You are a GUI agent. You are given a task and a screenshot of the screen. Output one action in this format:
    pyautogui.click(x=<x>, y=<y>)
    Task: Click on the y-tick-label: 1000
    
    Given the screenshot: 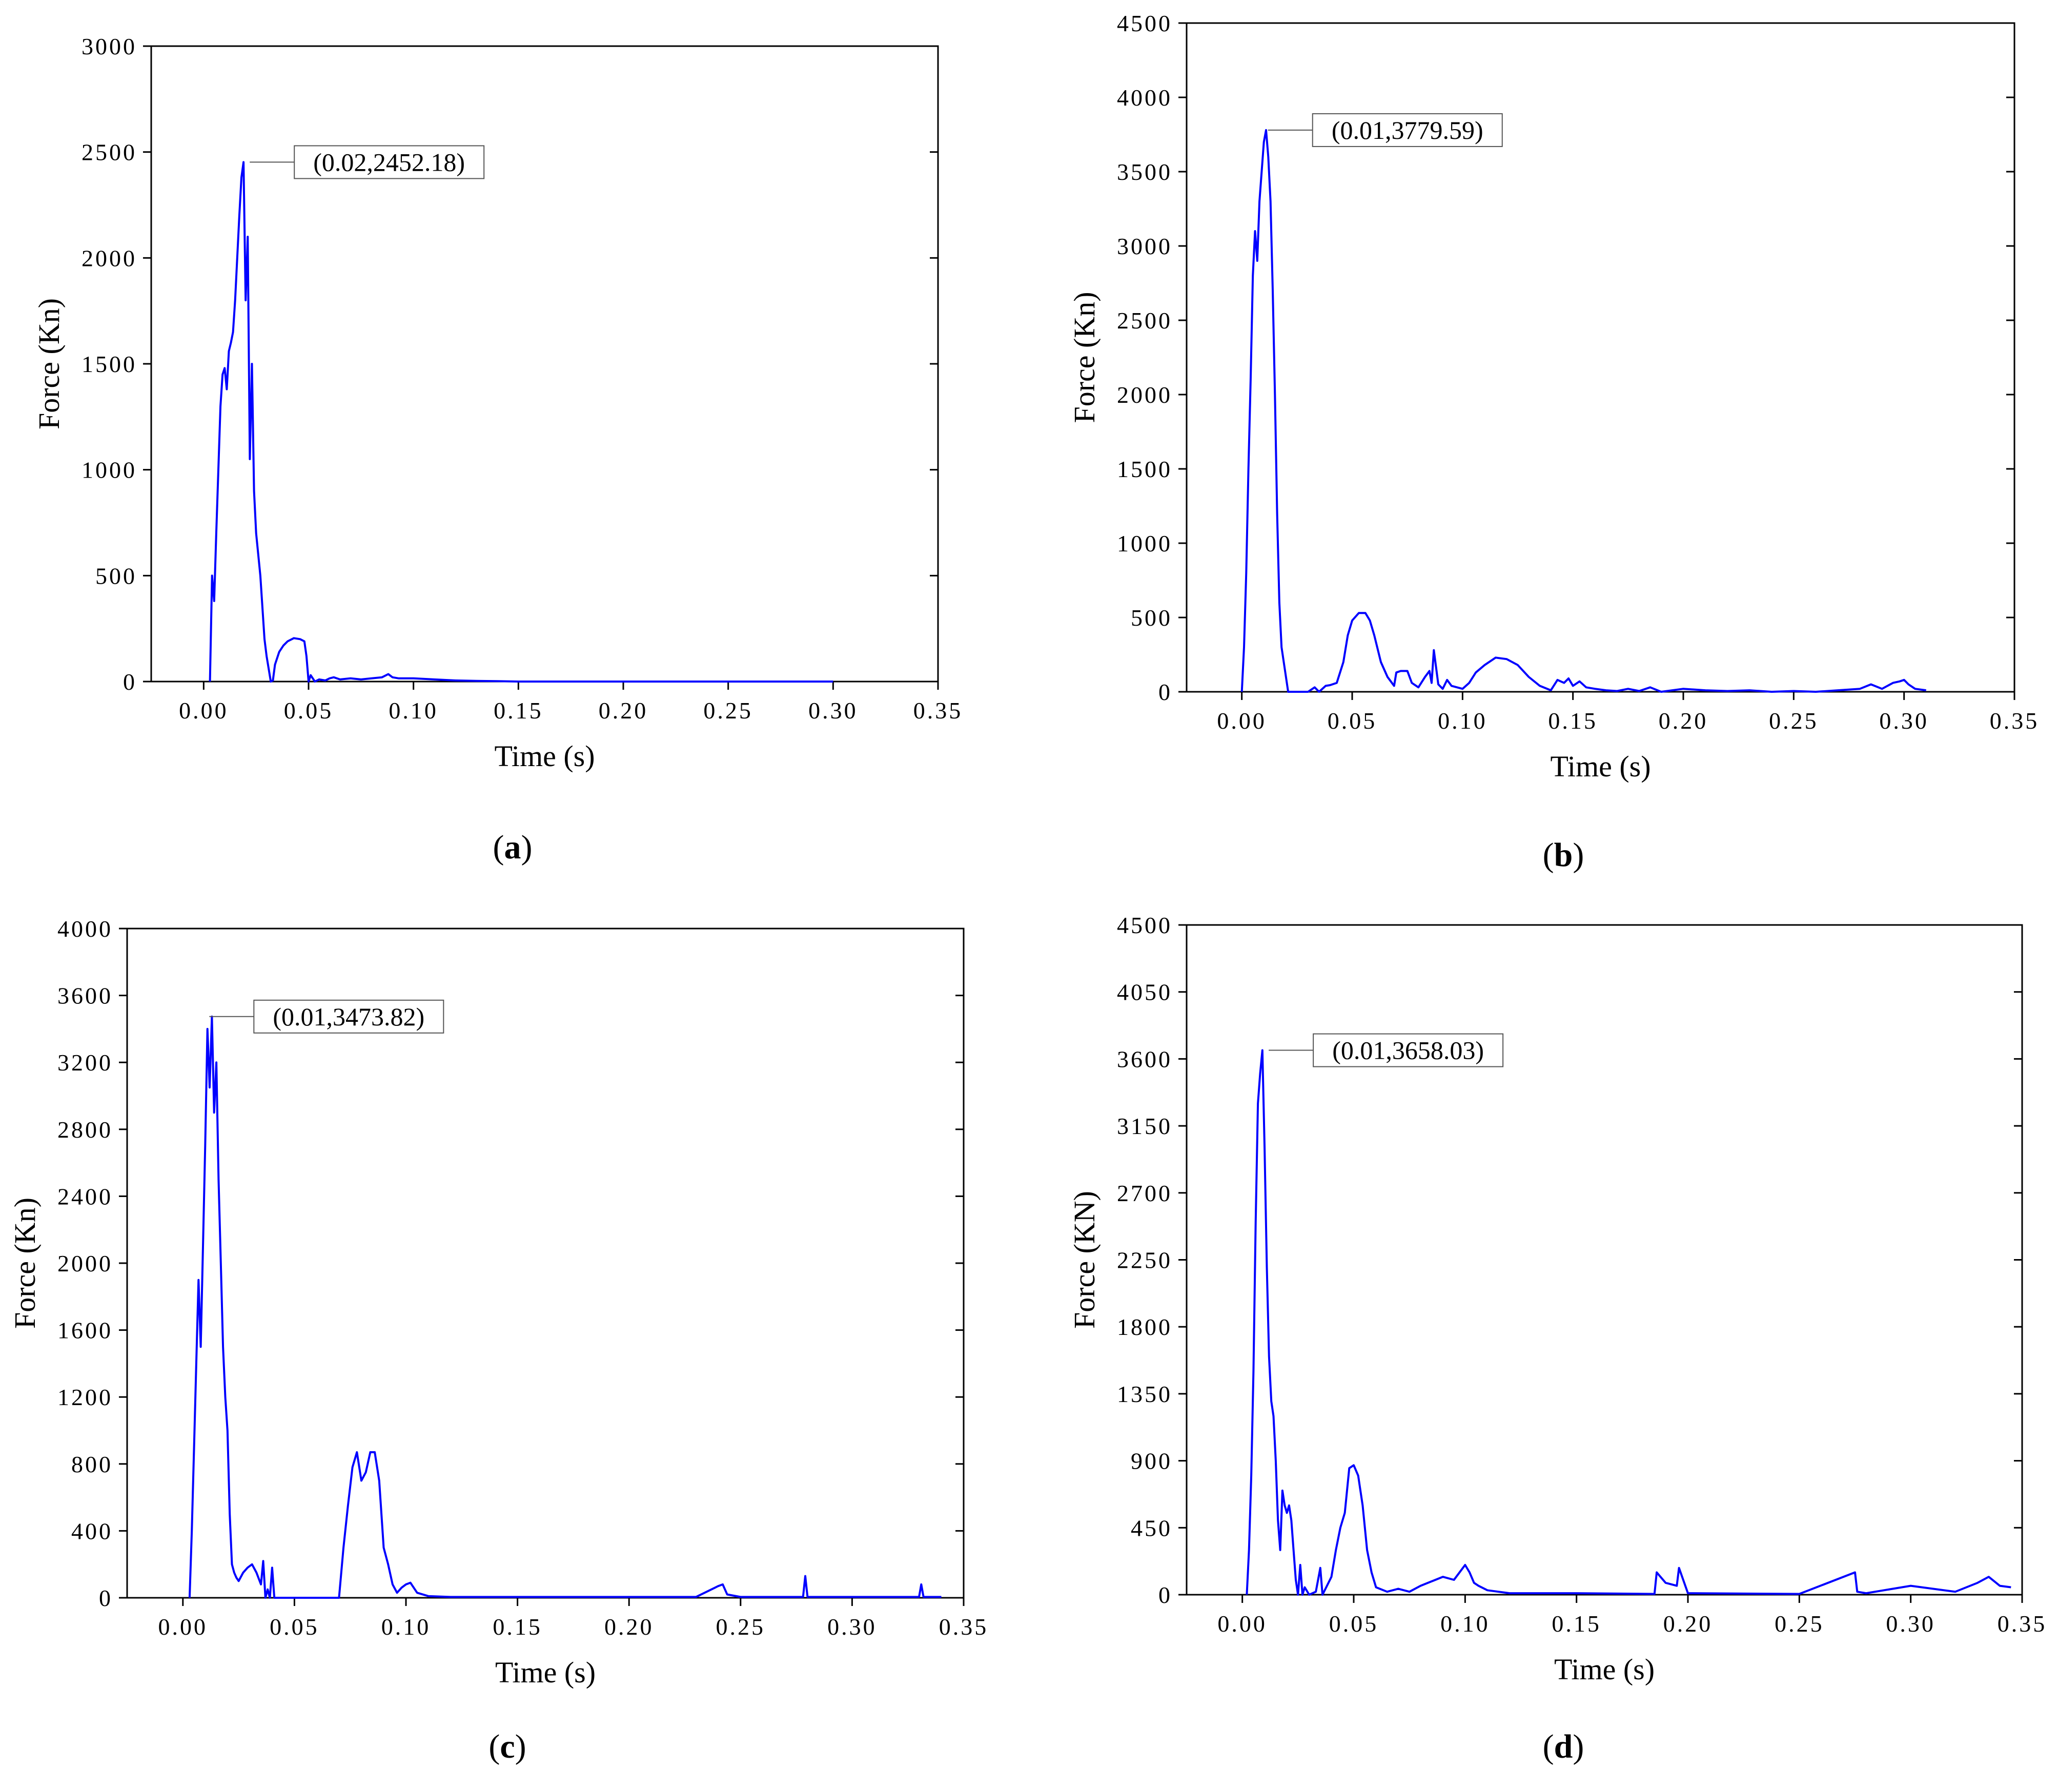 What is the action you would take?
    pyautogui.click(x=109, y=470)
    